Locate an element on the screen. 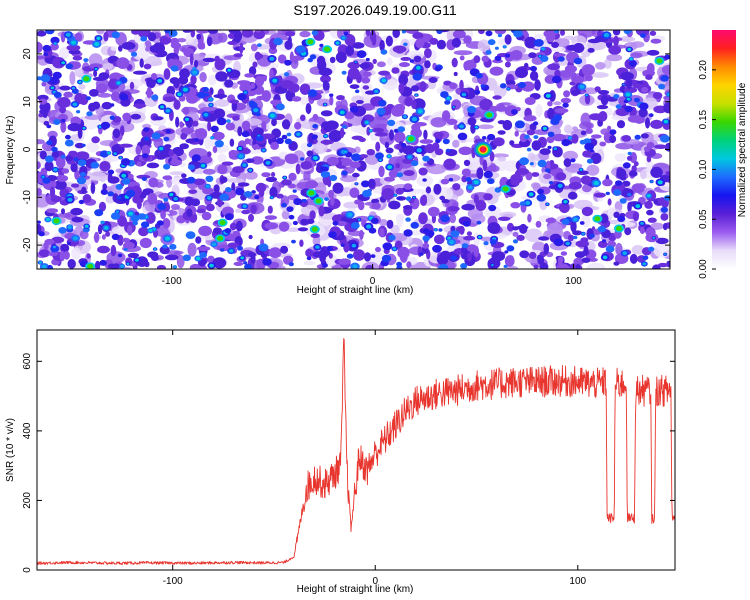 This screenshot has width=750, height=600. snr-y-axis-label: SNR (10 * v/v) is located at coordinates (10, 450).